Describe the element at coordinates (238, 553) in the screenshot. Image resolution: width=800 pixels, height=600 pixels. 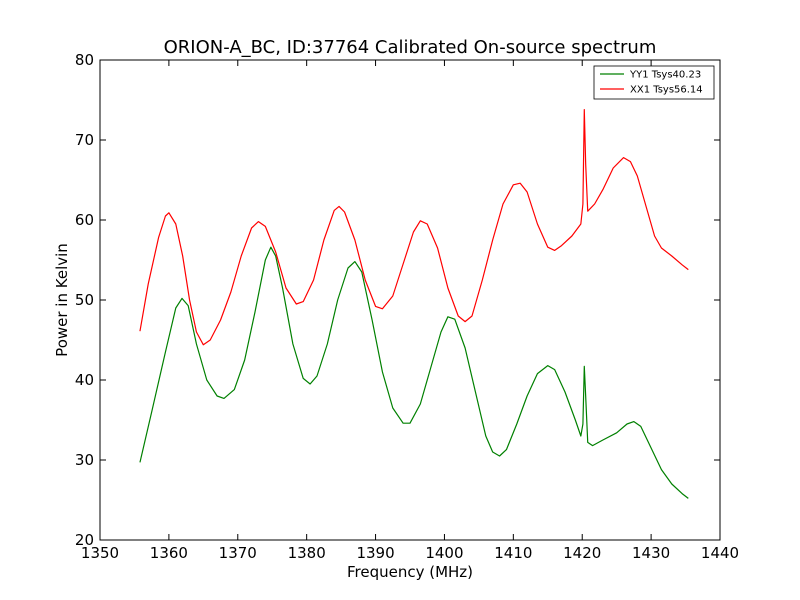
I see `x-tick-label: 1370` at that location.